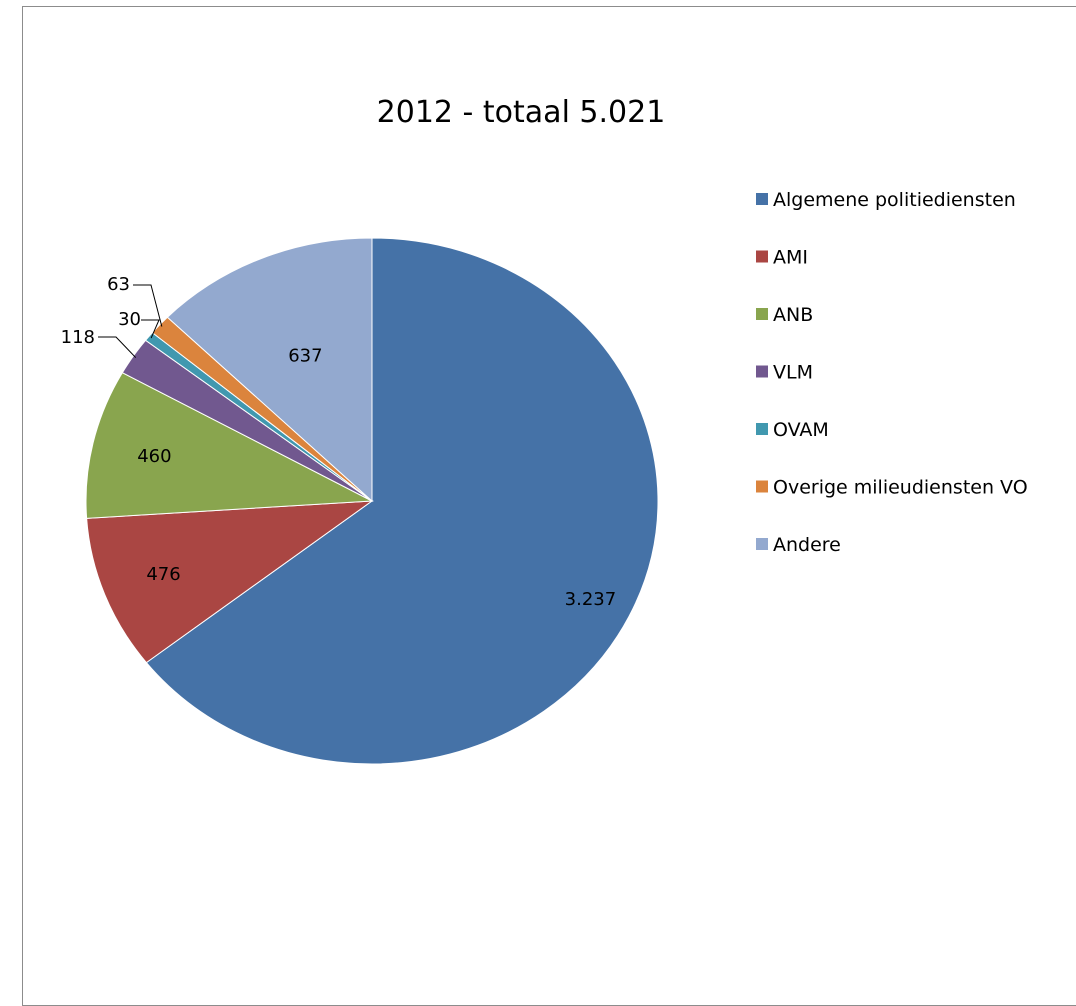 This screenshot has width=1076, height=1006. What do you see at coordinates (305, 356) in the screenshot?
I see `data-label-andere: 637` at bounding box center [305, 356].